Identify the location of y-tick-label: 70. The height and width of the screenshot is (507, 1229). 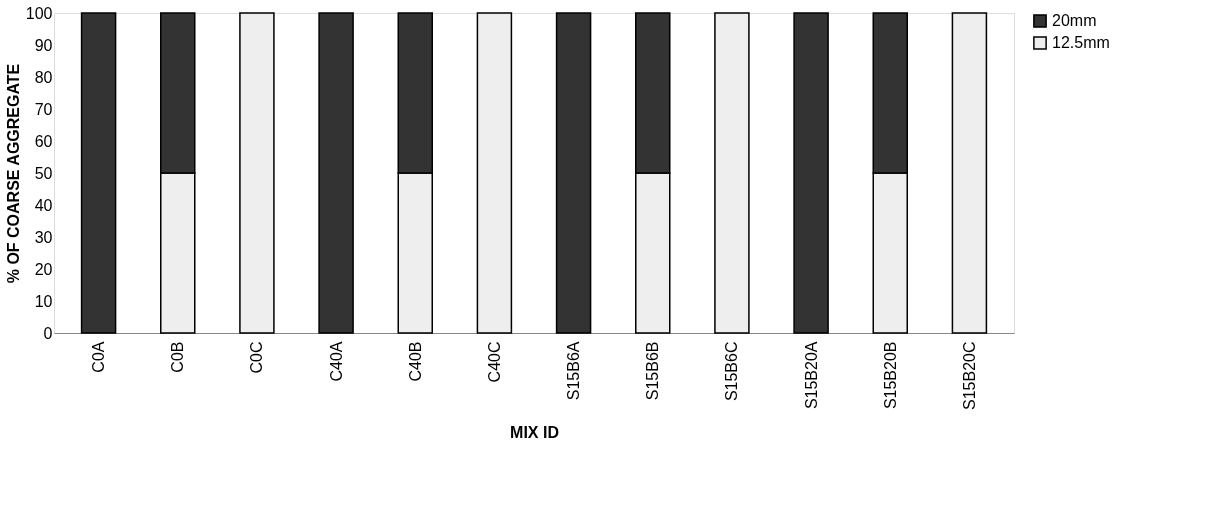
(43, 109).